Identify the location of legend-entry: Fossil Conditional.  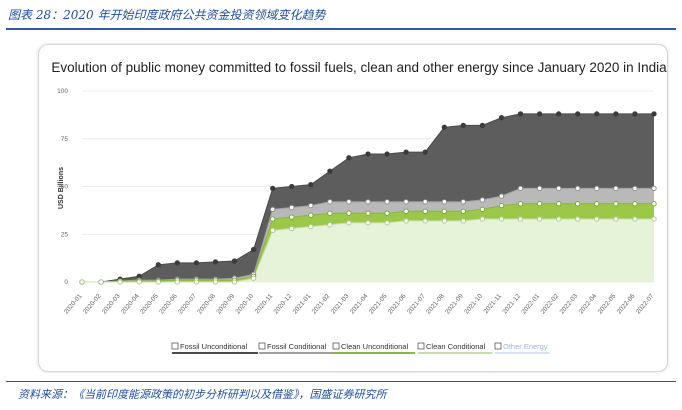
(297, 346).